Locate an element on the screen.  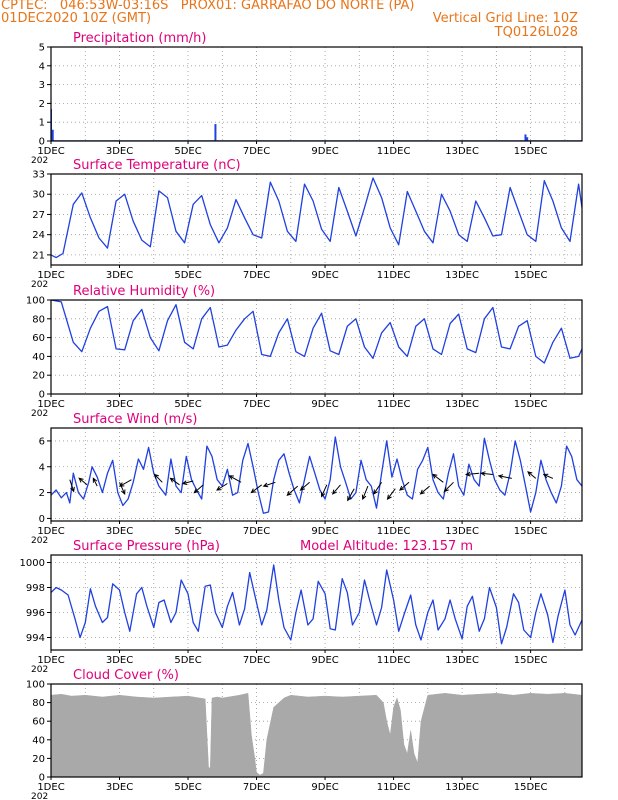
header-date: 01DEC2020 10Z (GMT) is located at coordinates (76, 18).